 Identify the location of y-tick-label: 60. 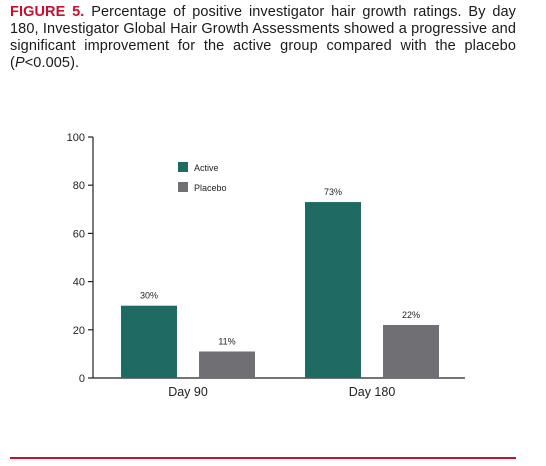
(79, 234).